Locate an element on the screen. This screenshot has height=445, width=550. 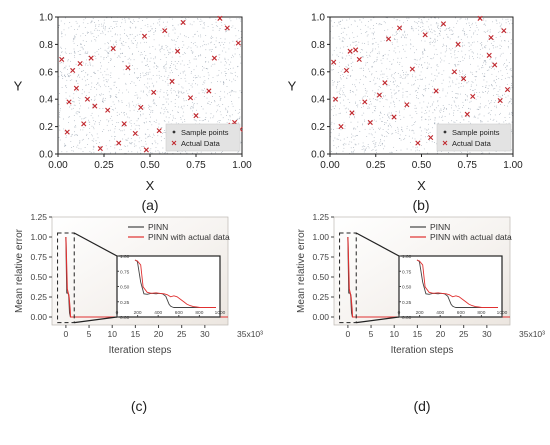
y-tick-label: 0.8 is located at coordinates (46, 45).